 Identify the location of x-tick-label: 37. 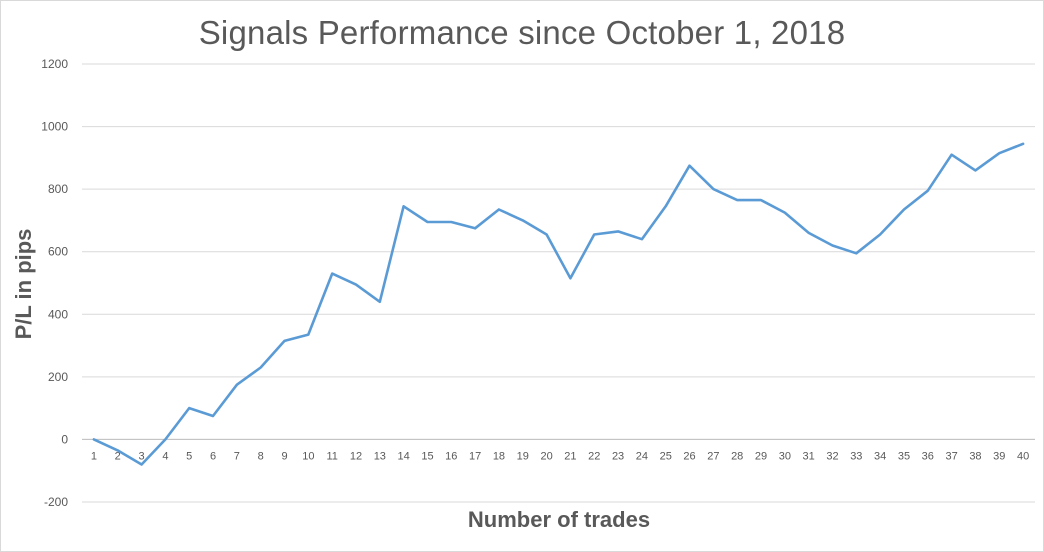
(951, 456).